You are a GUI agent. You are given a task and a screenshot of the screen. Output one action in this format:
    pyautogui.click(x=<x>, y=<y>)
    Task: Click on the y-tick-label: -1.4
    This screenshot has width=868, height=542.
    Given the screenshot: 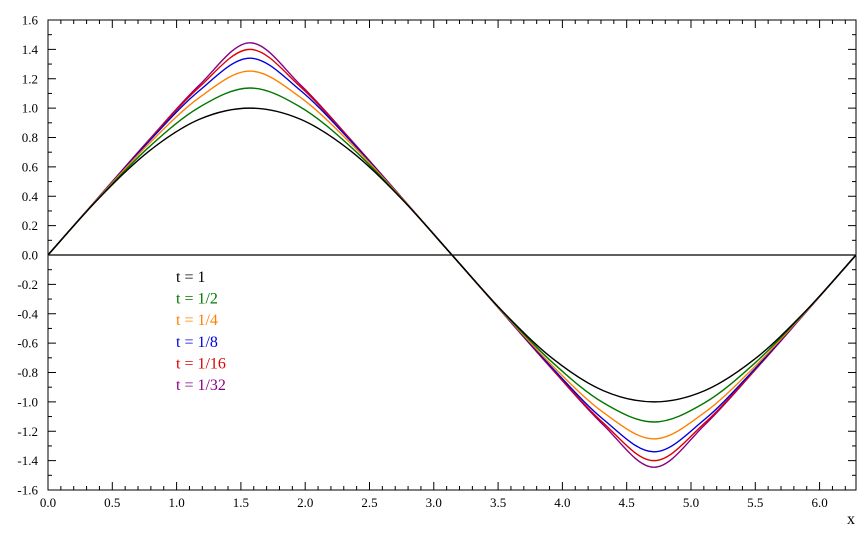 What is the action you would take?
    pyautogui.click(x=27, y=460)
    